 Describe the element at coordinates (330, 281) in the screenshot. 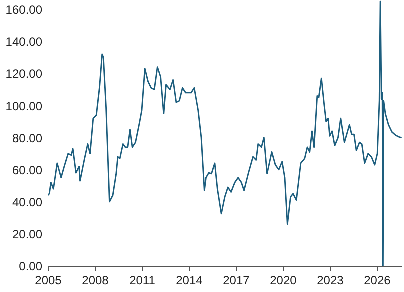

I see `x-tick-label: 2023` at that location.